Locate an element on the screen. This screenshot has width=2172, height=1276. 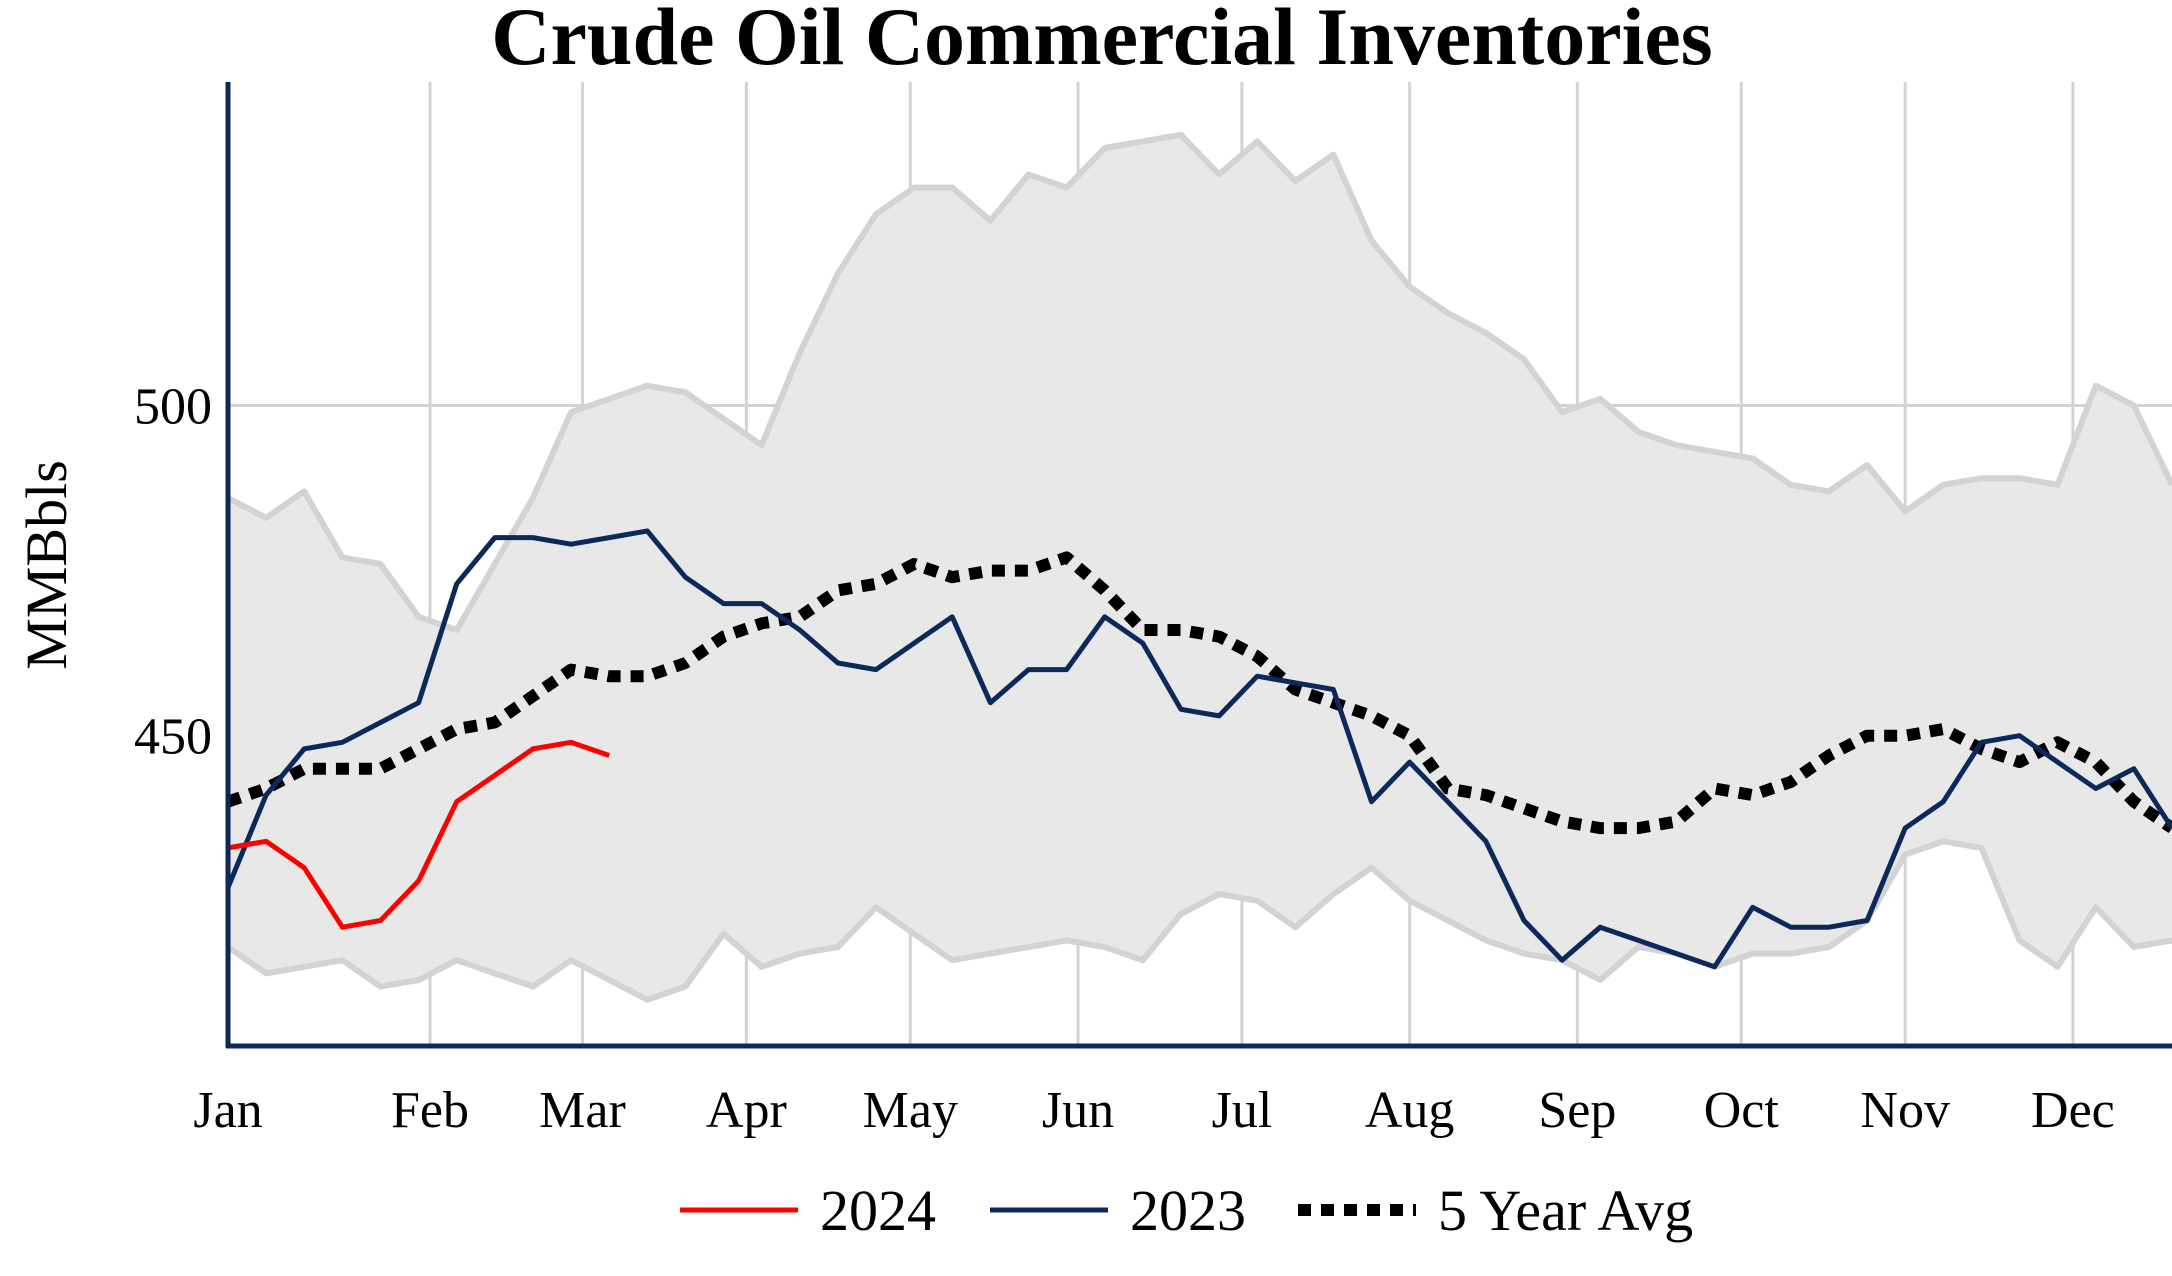
x-tick-label: Nov is located at coordinates (1905, 1110).